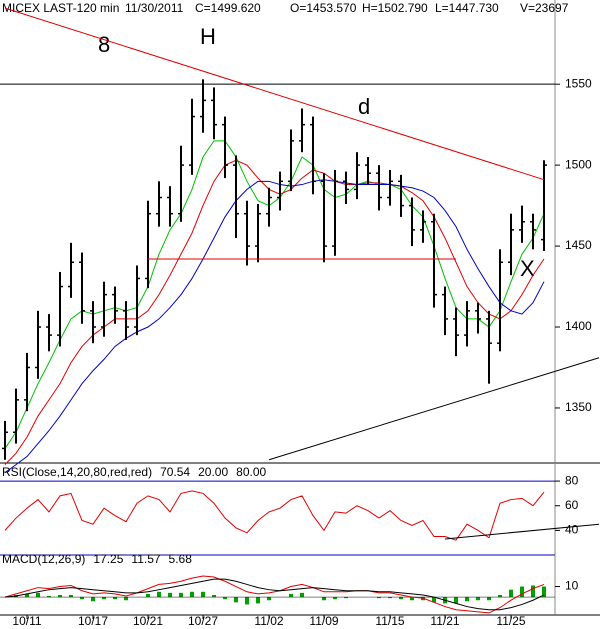 This screenshot has width=600, height=629. I want to click on y-tick-label: 1500, so click(578, 164).